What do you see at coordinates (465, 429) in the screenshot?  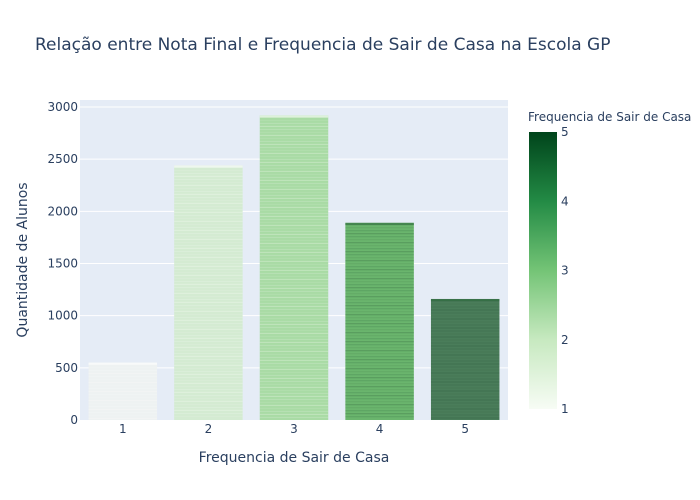 I see `x-tick-label: 5` at bounding box center [465, 429].